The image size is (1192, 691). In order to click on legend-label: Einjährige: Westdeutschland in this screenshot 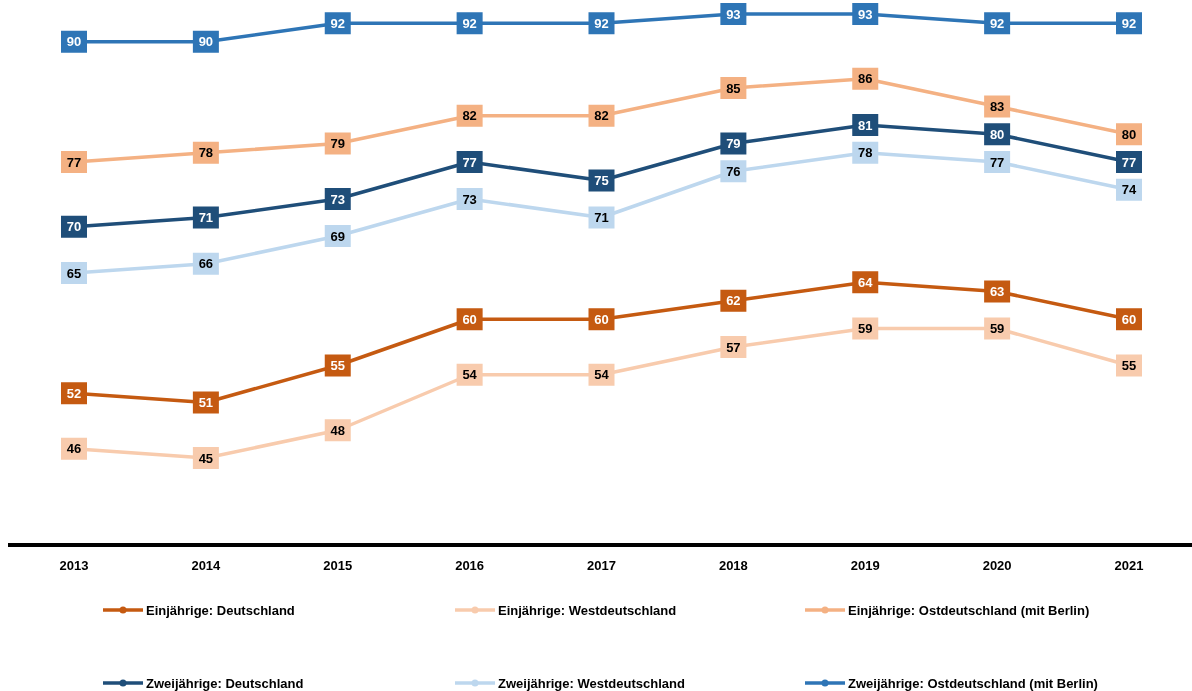, I will do `click(587, 610)`.